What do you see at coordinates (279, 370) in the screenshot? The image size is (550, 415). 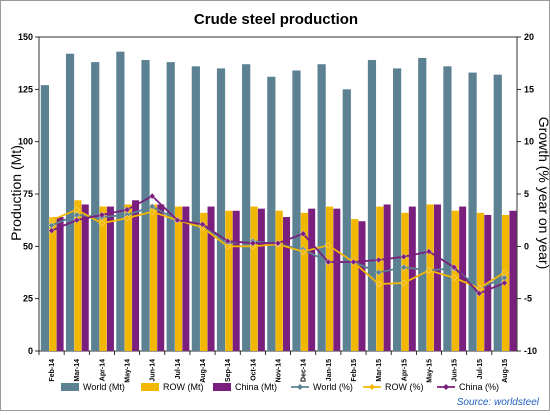 I see `x-tick-label-nov-14: Nov-14` at bounding box center [279, 370].